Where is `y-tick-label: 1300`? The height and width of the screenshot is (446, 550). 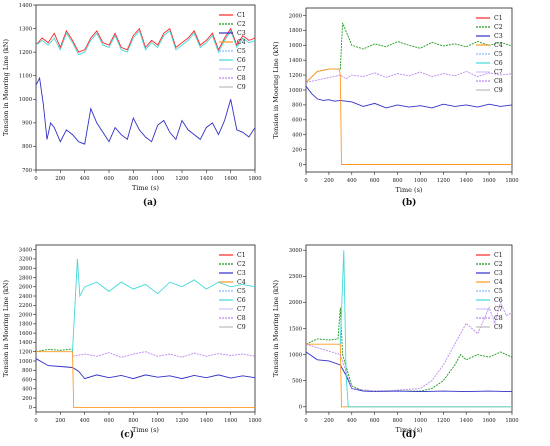
y-tick-label: 1300 is located at coordinates (25, 29).